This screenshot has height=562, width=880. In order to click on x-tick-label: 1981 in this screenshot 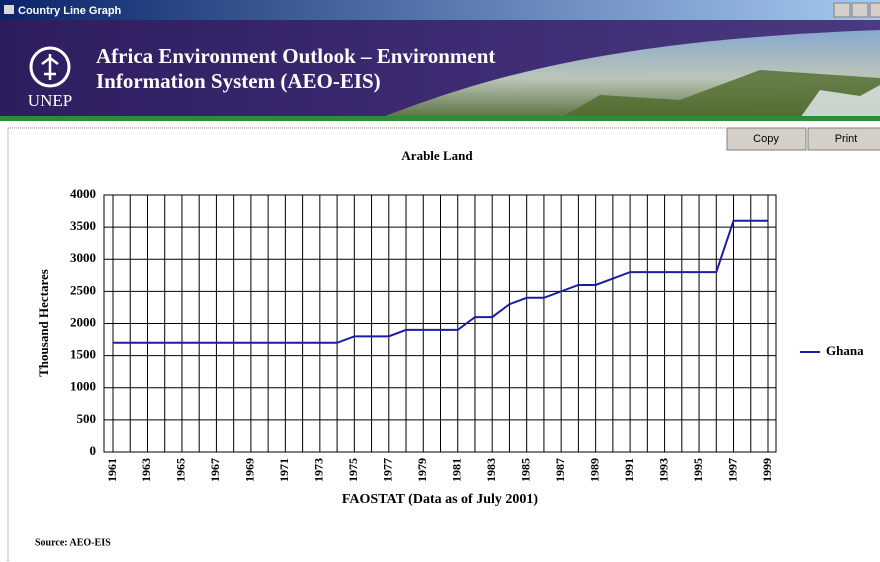, I will do `click(456, 470)`.